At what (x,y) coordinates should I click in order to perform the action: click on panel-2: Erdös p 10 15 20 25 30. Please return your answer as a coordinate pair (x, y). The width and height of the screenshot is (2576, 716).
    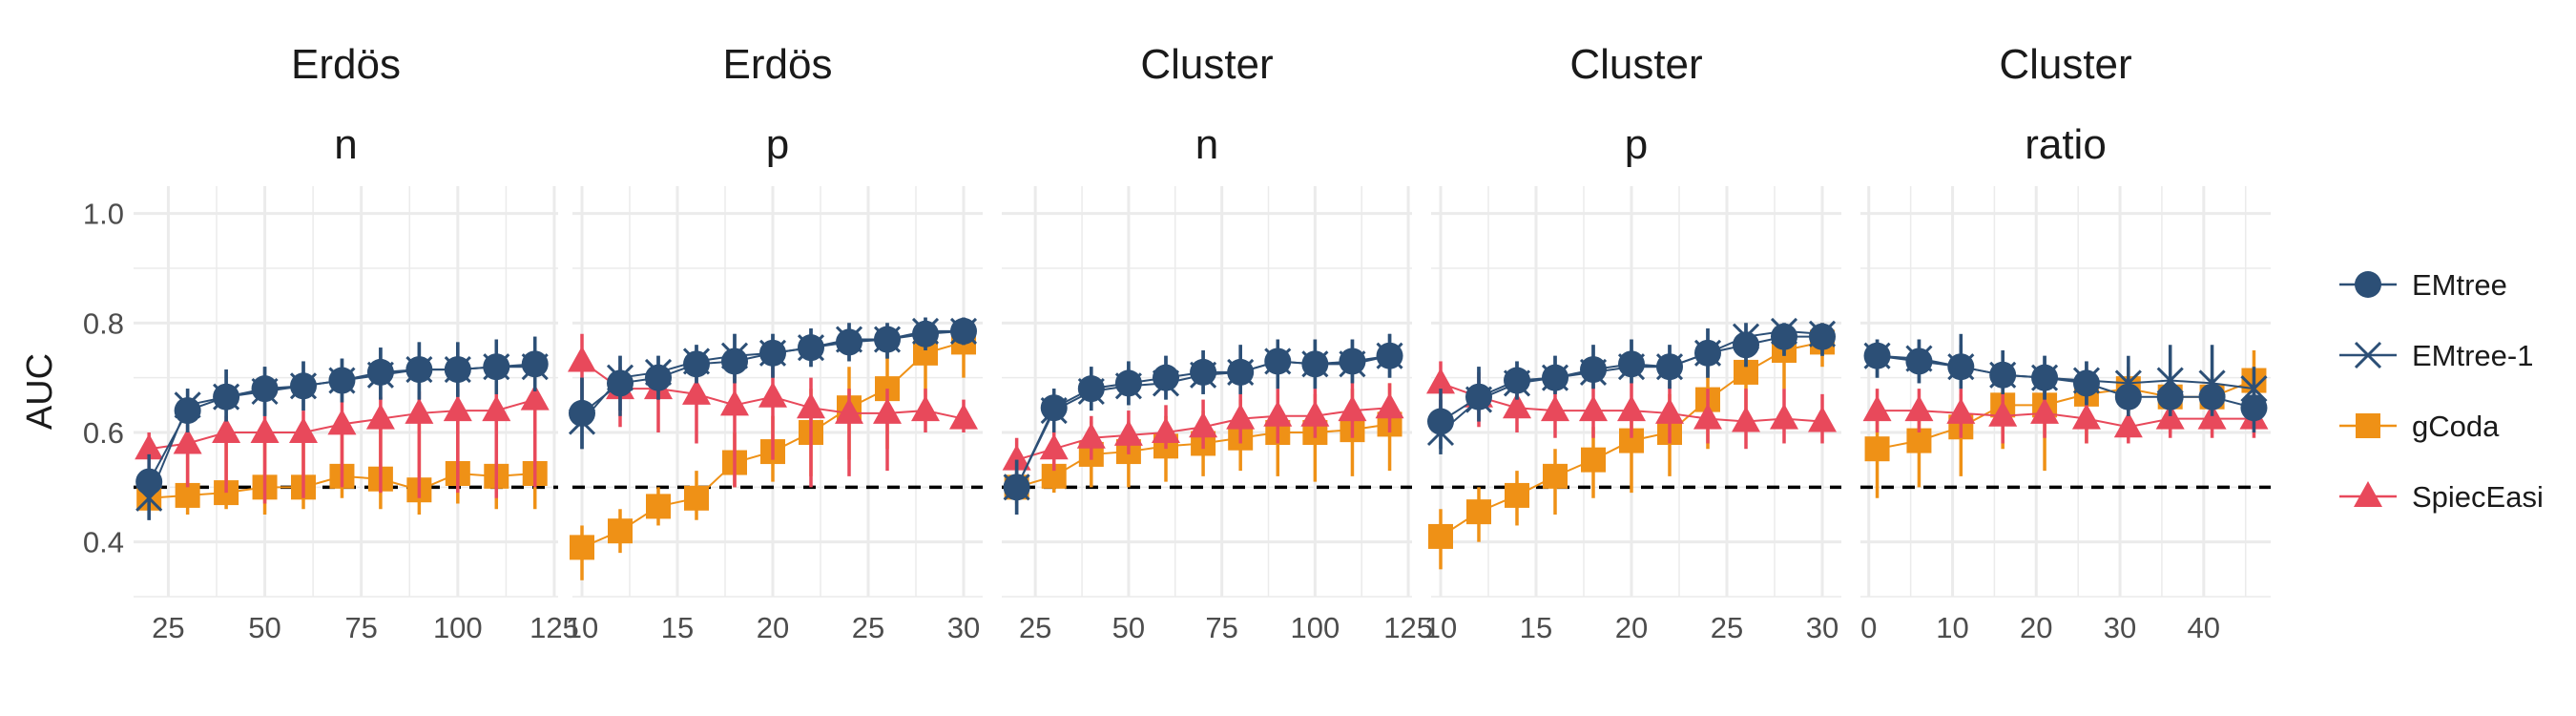
    Looking at the image, I should click on (774, 342).